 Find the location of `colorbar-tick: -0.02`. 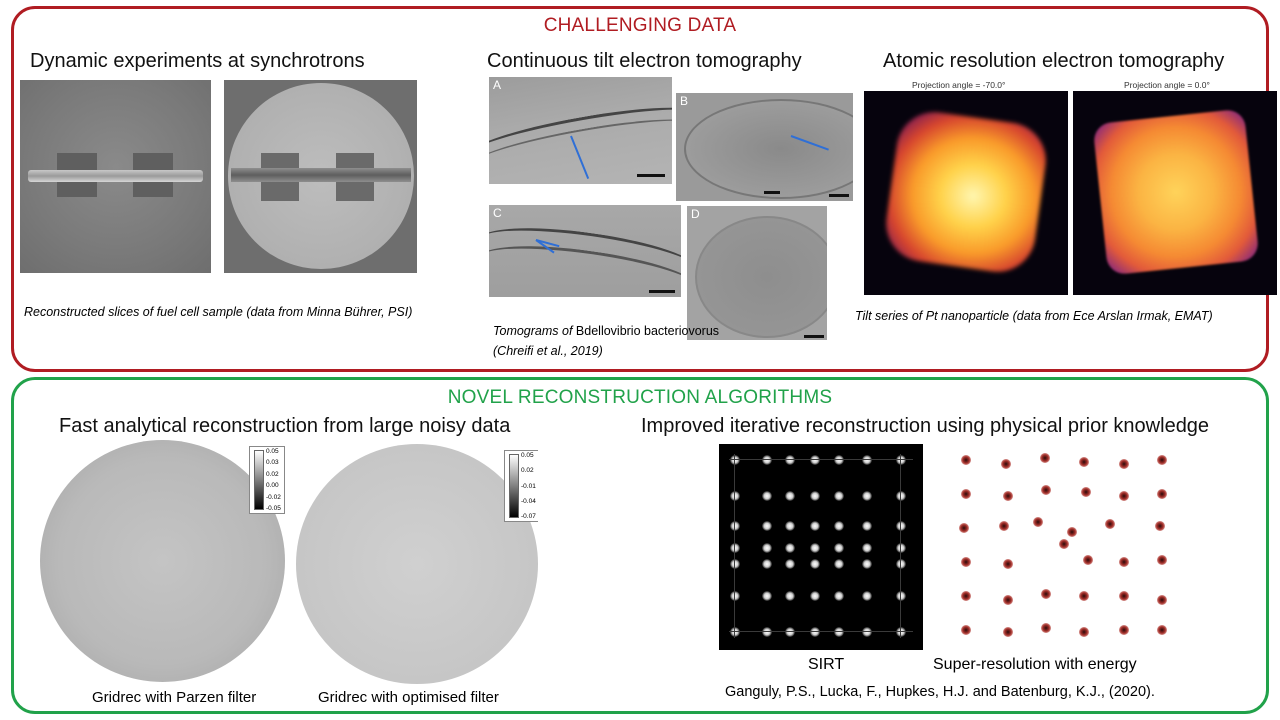

colorbar-tick: -0.02 is located at coordinates (273, 497).